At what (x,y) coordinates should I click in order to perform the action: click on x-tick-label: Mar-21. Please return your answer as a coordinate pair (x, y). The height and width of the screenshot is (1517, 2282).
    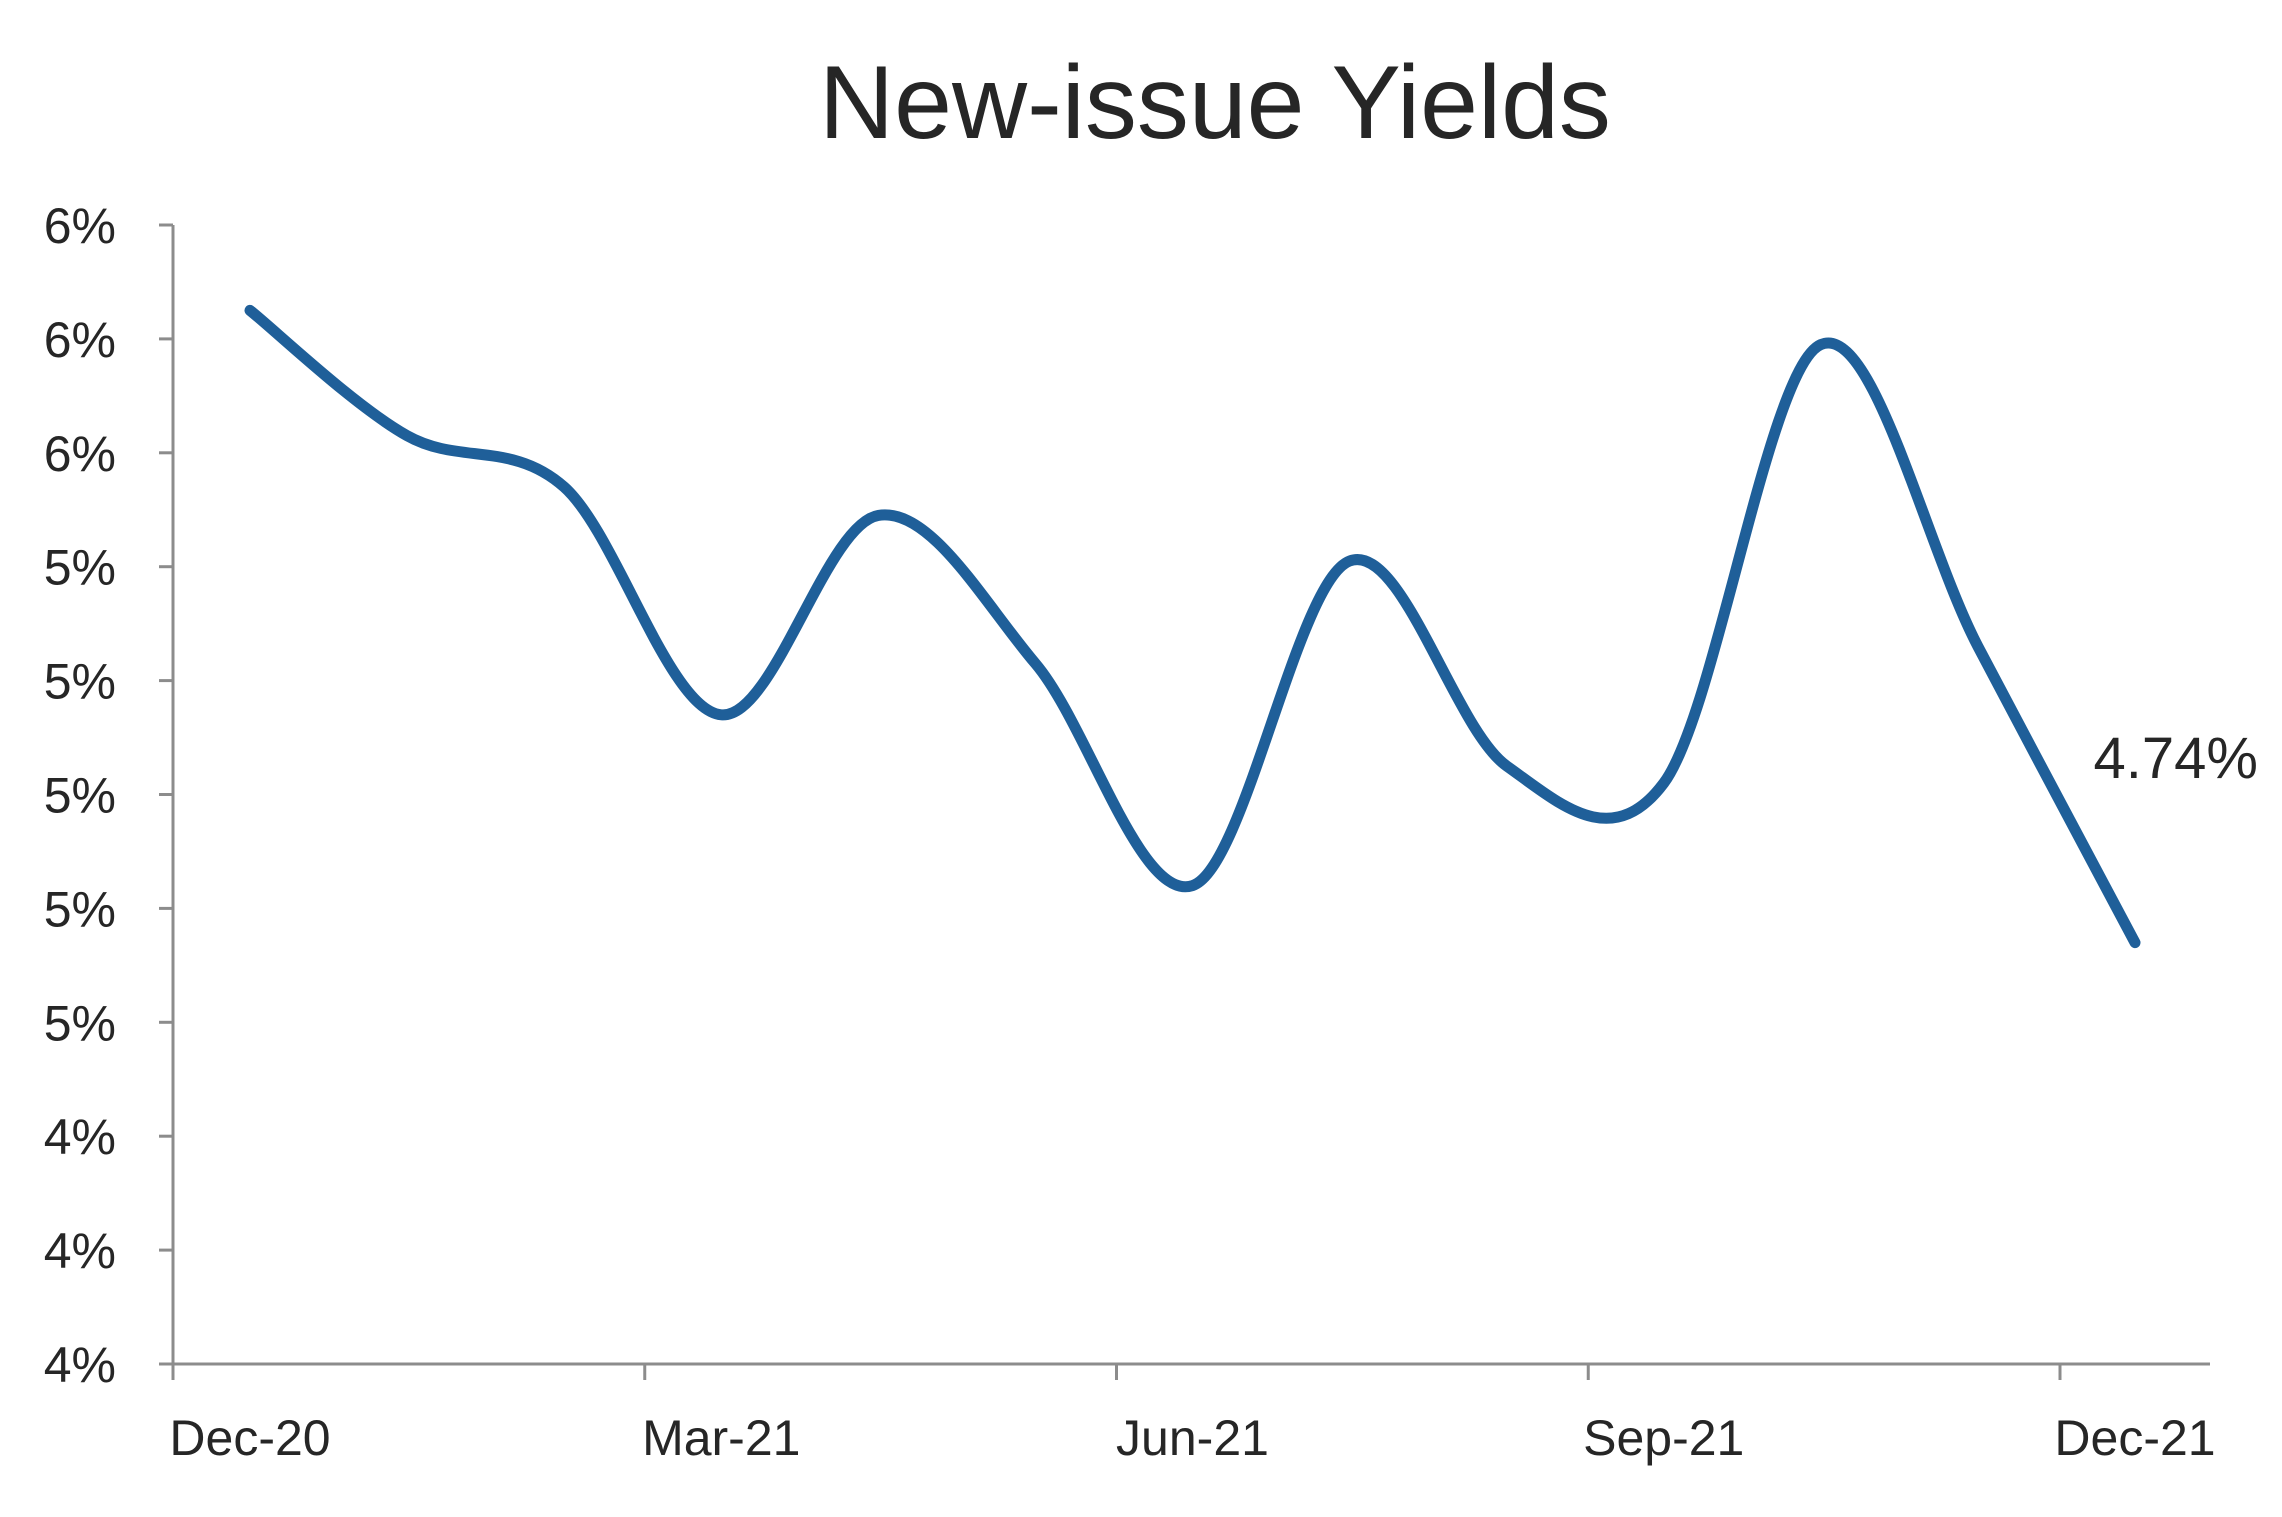
    Looking at the image, I should click on (721, 1438).